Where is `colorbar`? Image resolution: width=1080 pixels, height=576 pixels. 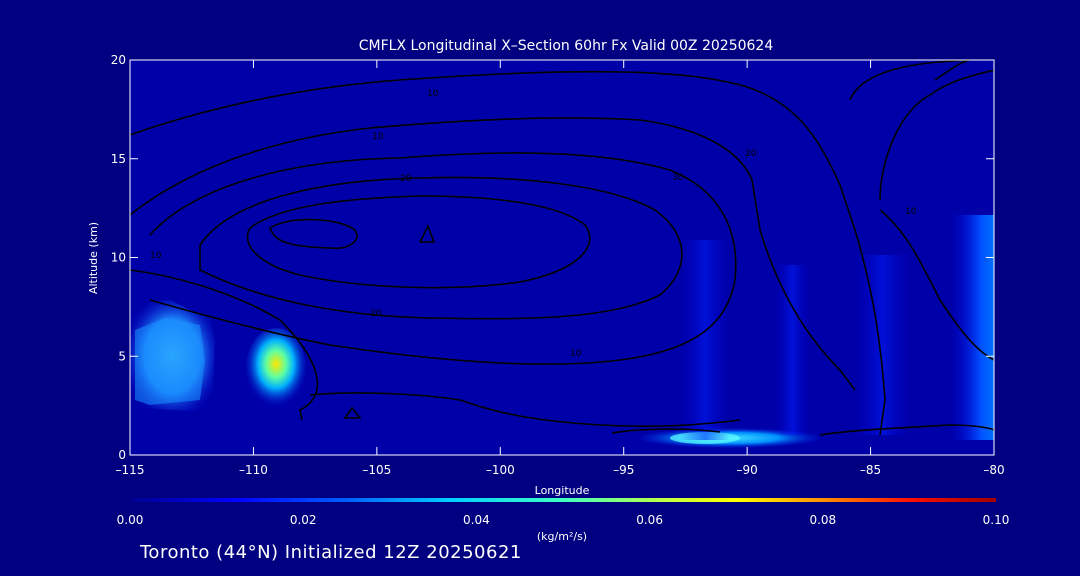 colorbar is located at coordinates (563, 500).